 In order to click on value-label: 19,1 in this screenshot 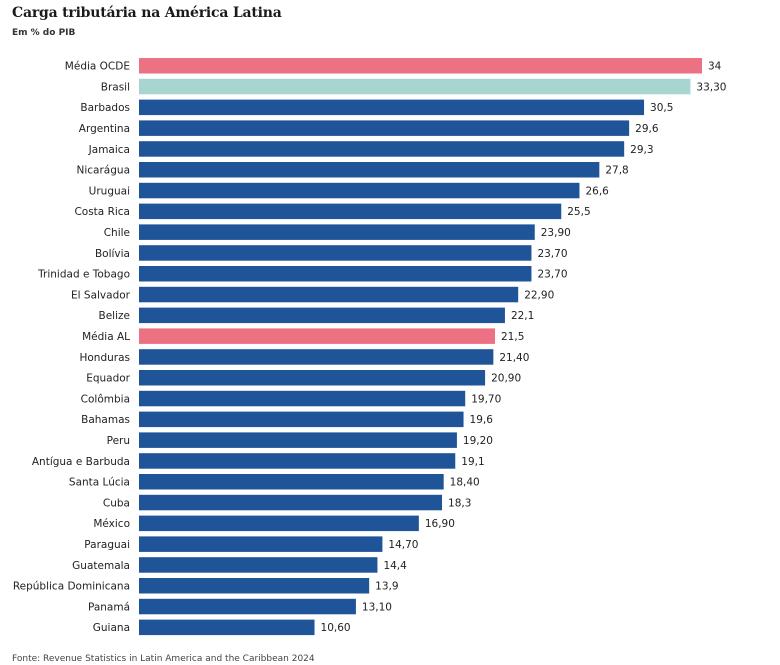, I will do `click(472, 462)`.